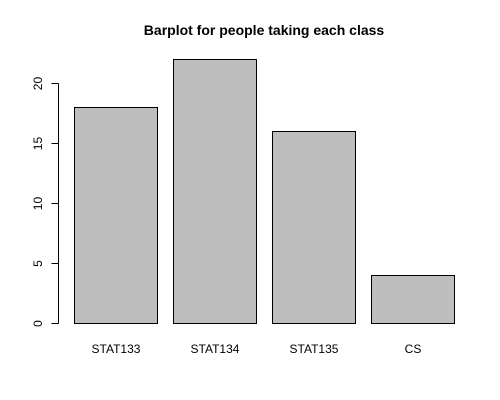 This screenshot has width=500, height=400. What do you see at coordinates (264, 30) in the screenshot?
I see `chart-title: Barplot for people taking each class` at bounding box center [264, 30].